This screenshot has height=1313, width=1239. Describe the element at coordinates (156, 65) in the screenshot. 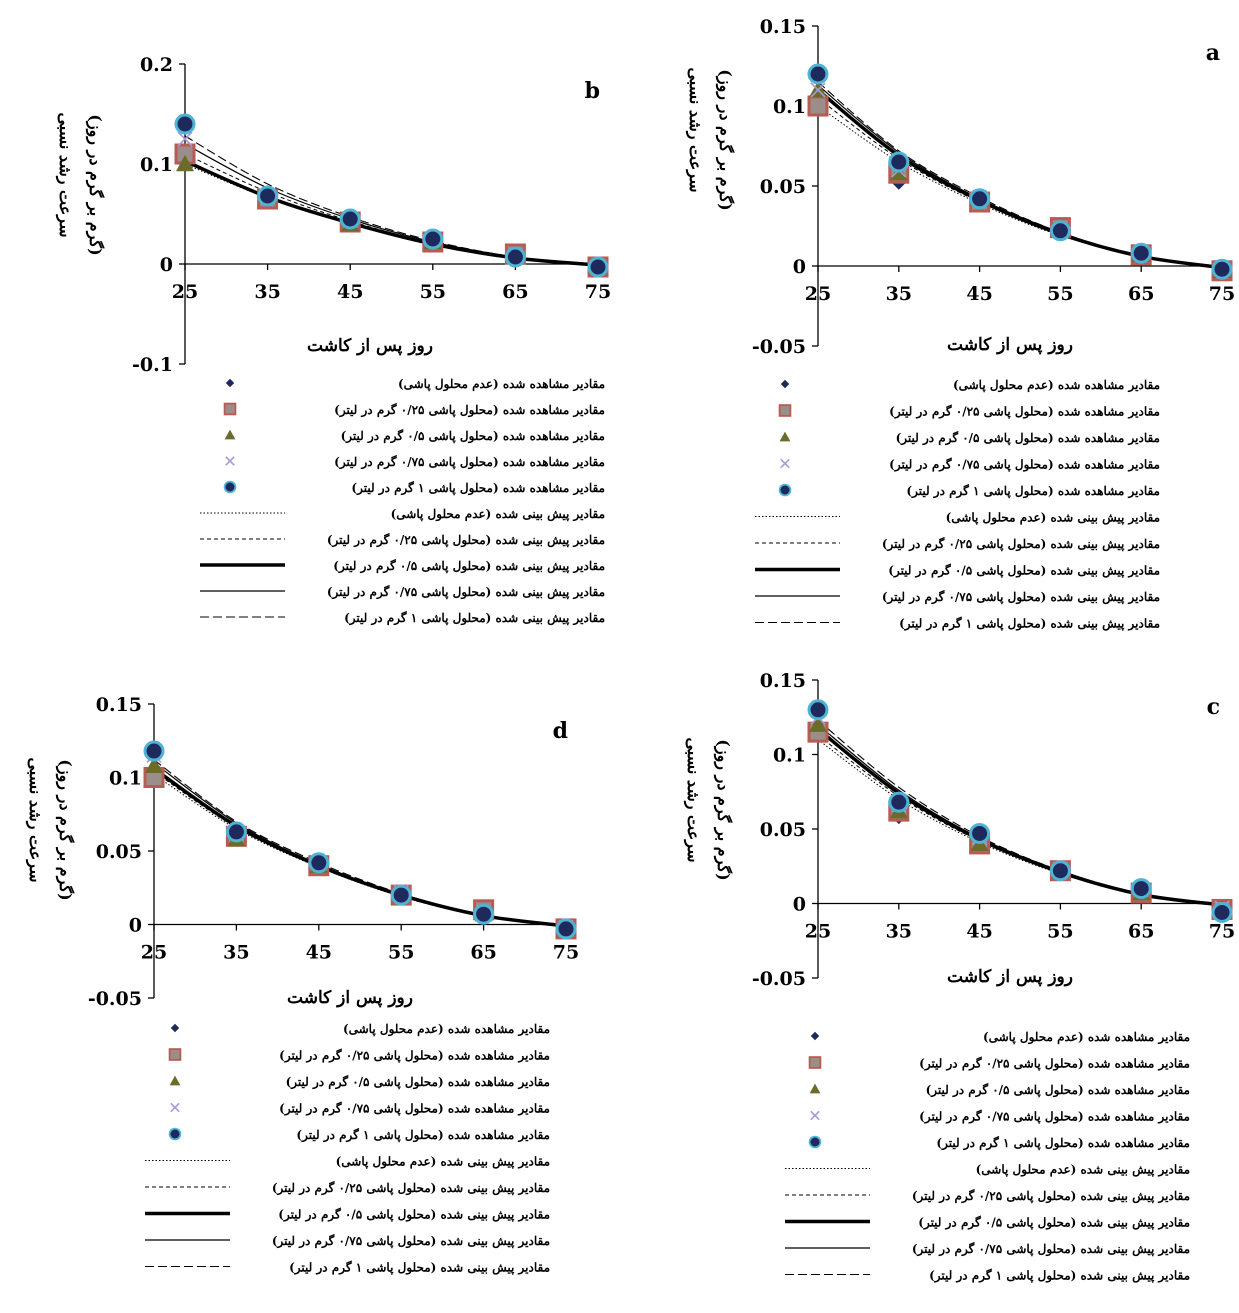

I see `y-tick-label: 0.2` at that location.